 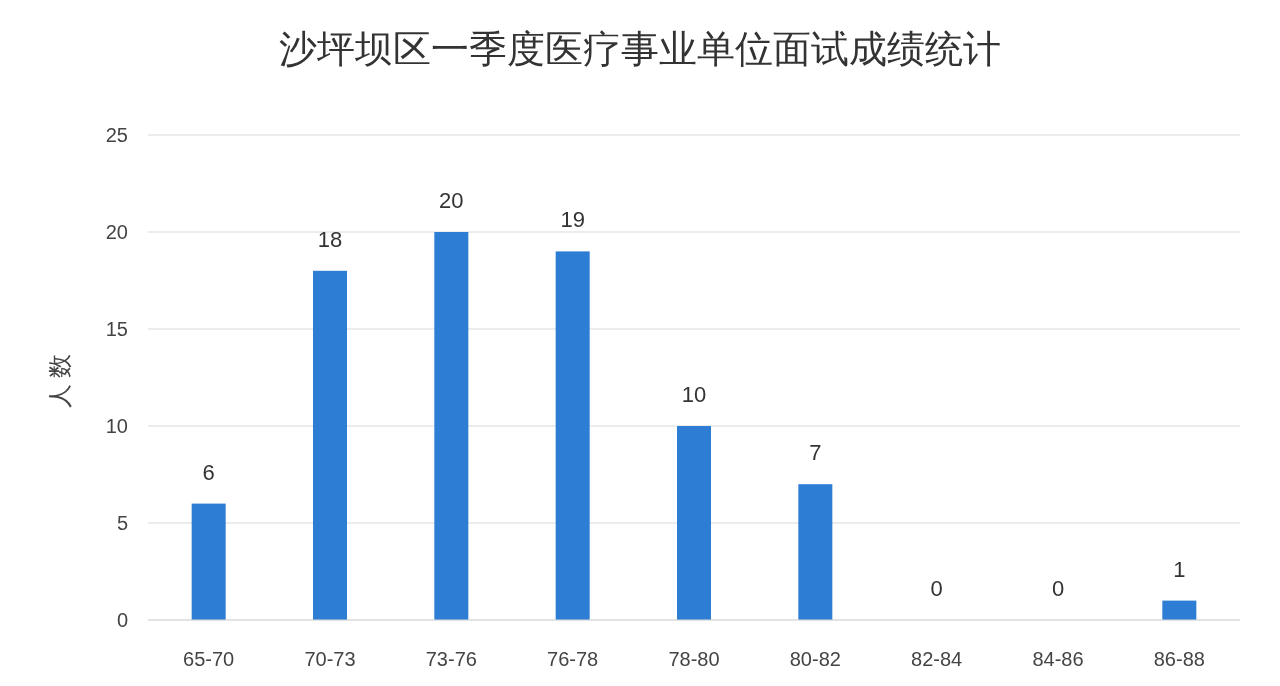 What do you see at coordinates (937, 659) in the screenshot?
I see `x-tick-label: 82-84` at bounding box center [937, 659].